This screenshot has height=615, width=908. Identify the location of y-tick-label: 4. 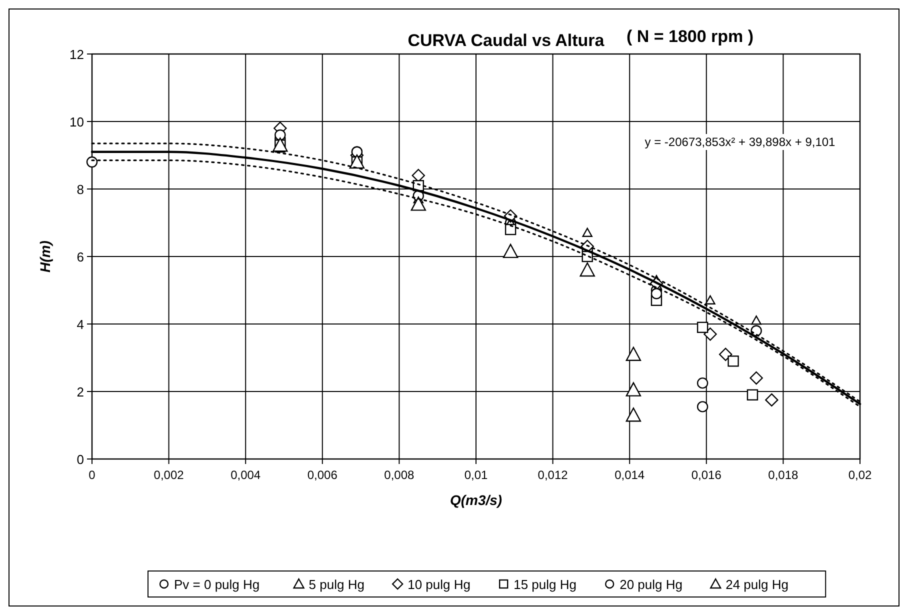
(80, 324).